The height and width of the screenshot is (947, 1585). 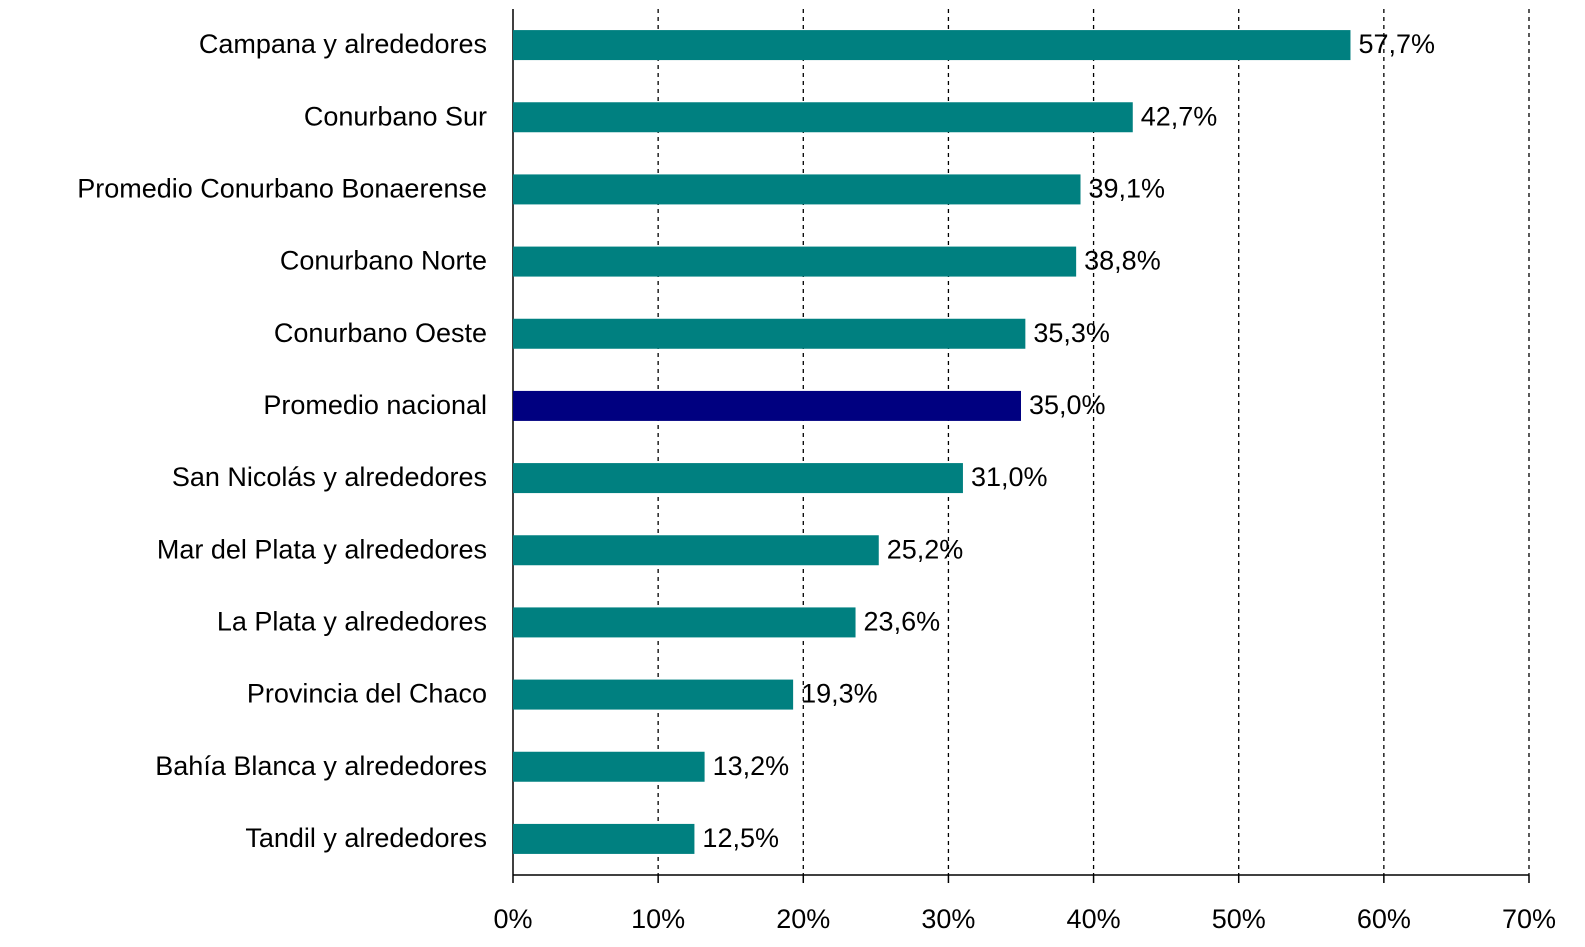 I want to click on x-tick-label: 30%, so click(x=948, y=919).